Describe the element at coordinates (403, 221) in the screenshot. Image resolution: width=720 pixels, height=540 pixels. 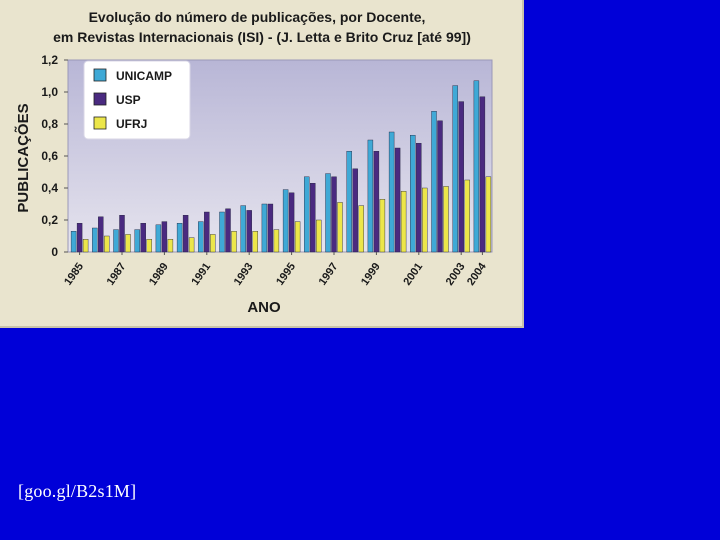
I see `bar-ufrj-2000: UFRJ 2000: 0.38` at that location.